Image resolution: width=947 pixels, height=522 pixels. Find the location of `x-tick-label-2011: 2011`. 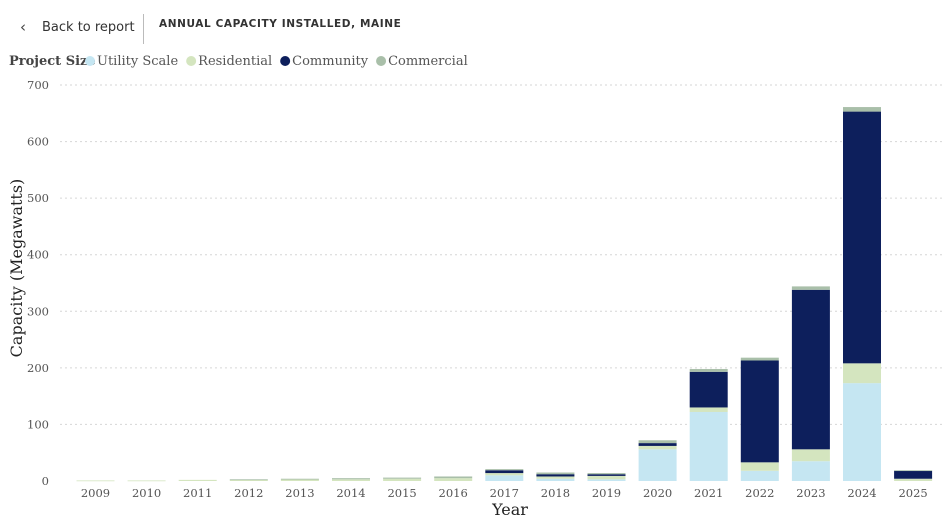

x-tick-label-2011: 2011 is located at coordinates (197, 493).